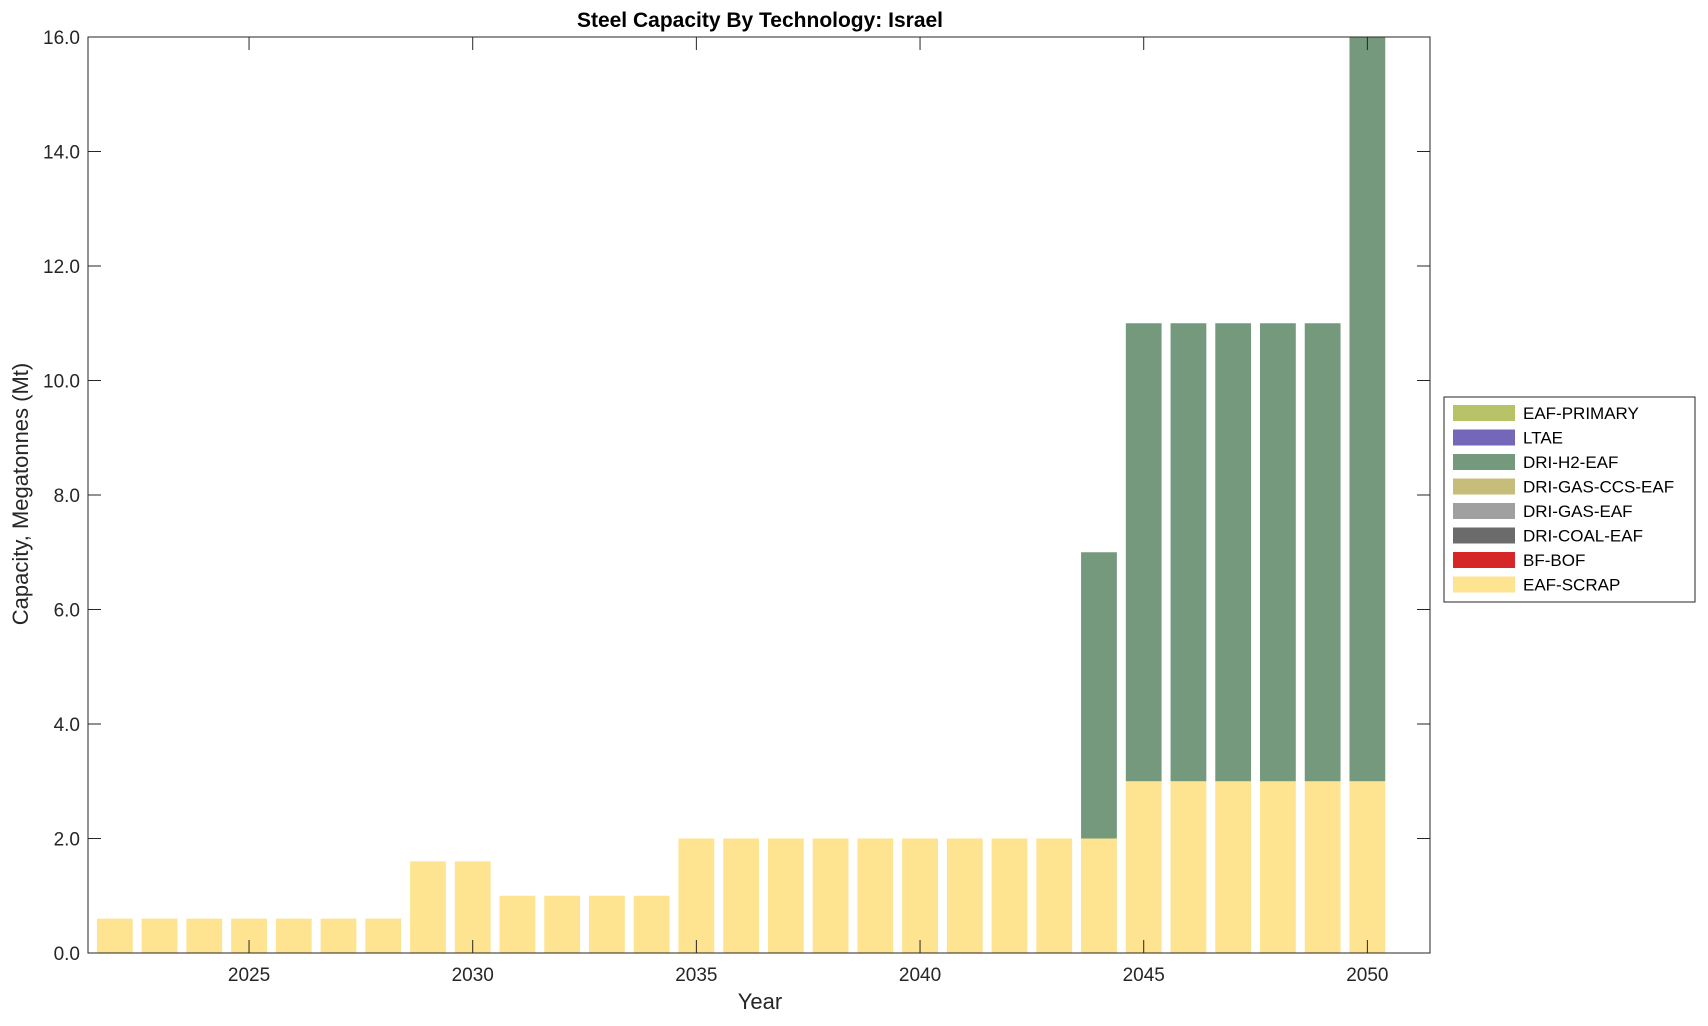 The width and height of the screenshot is (1708, 1026). What do you see at coordinates (607, 924) in the screenshot?
I see `bar-eaf-scrap-2033` at bounding box center [607, 924].